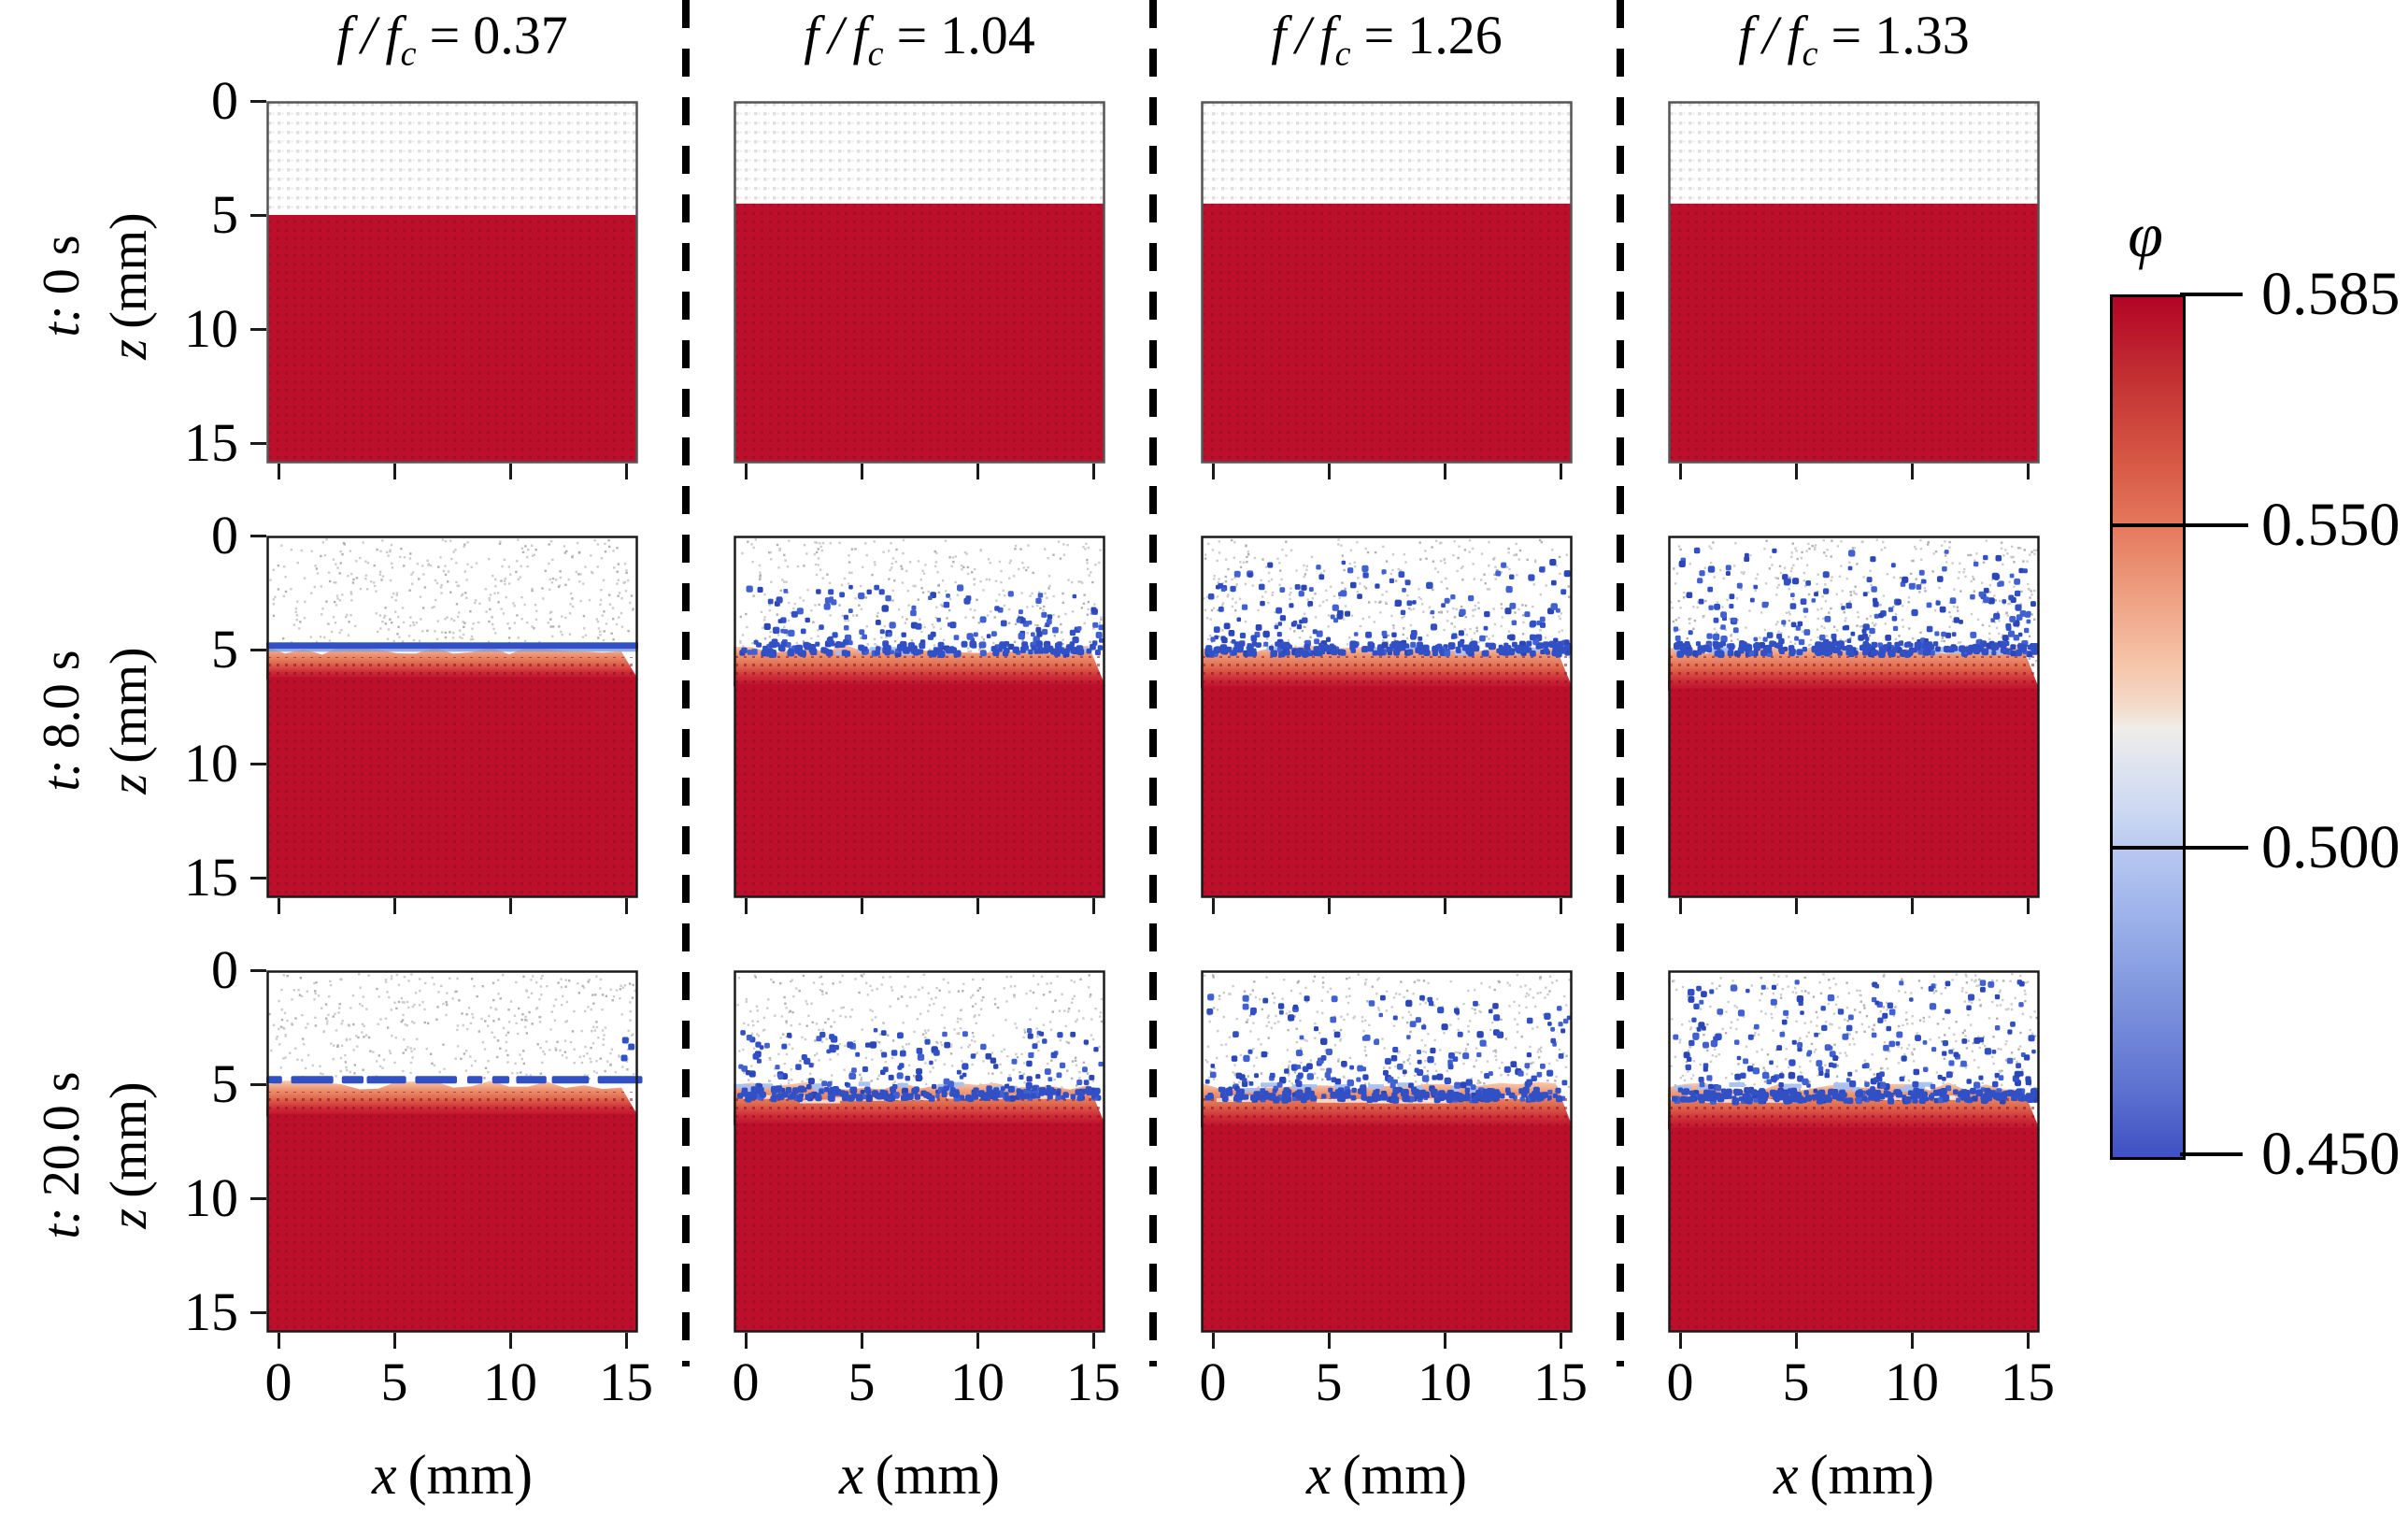 The image size is (2408, 1516). Describe the element at coordinates (2331, 1154) in the screenshot. I see `colorbar-tick-label: 0.450` at that location.